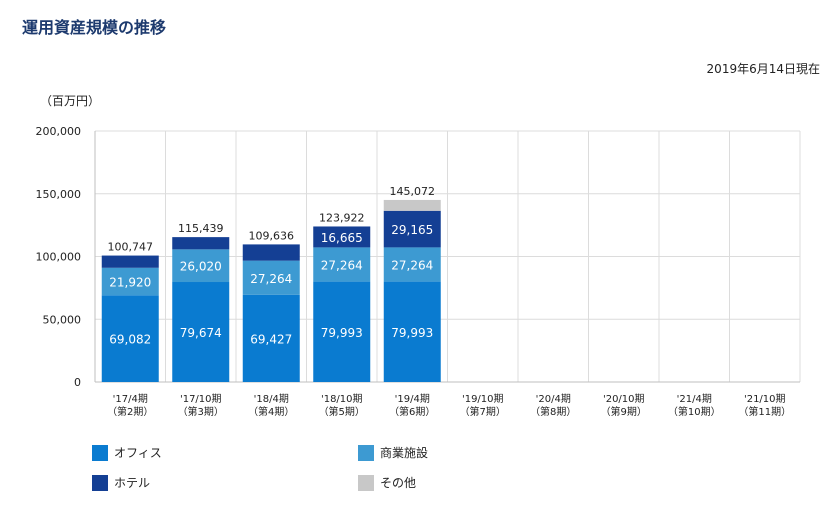  I want to click on legend-item-retail: 商業施設, so click(393, 452).